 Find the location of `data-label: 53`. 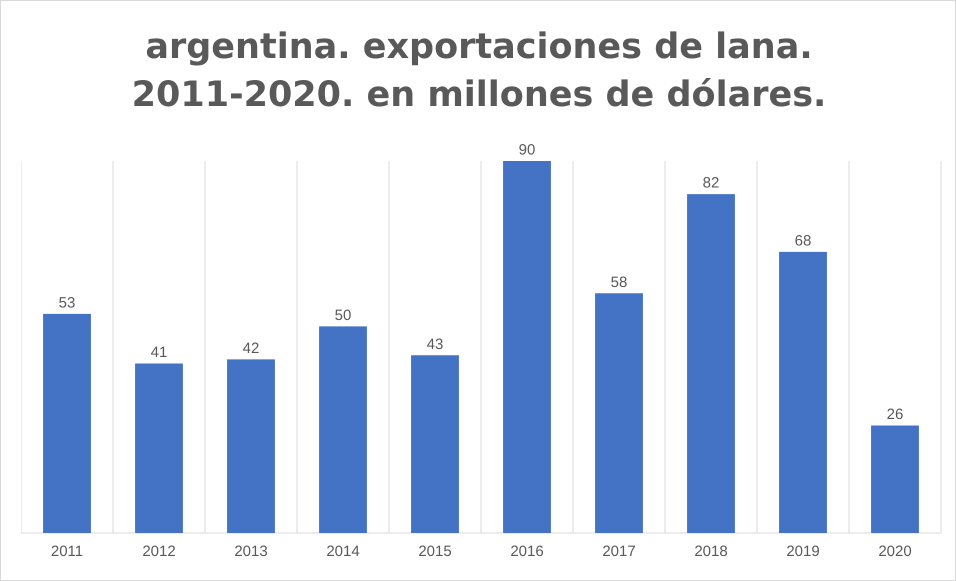

data-label: 53 is located at coordinates (67, 303).